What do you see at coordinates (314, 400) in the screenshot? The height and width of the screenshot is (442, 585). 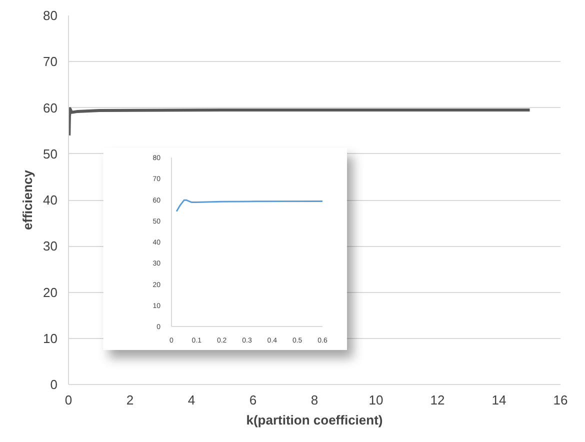 I see `x-tick-label: 8` at bounding box center [314, 400].